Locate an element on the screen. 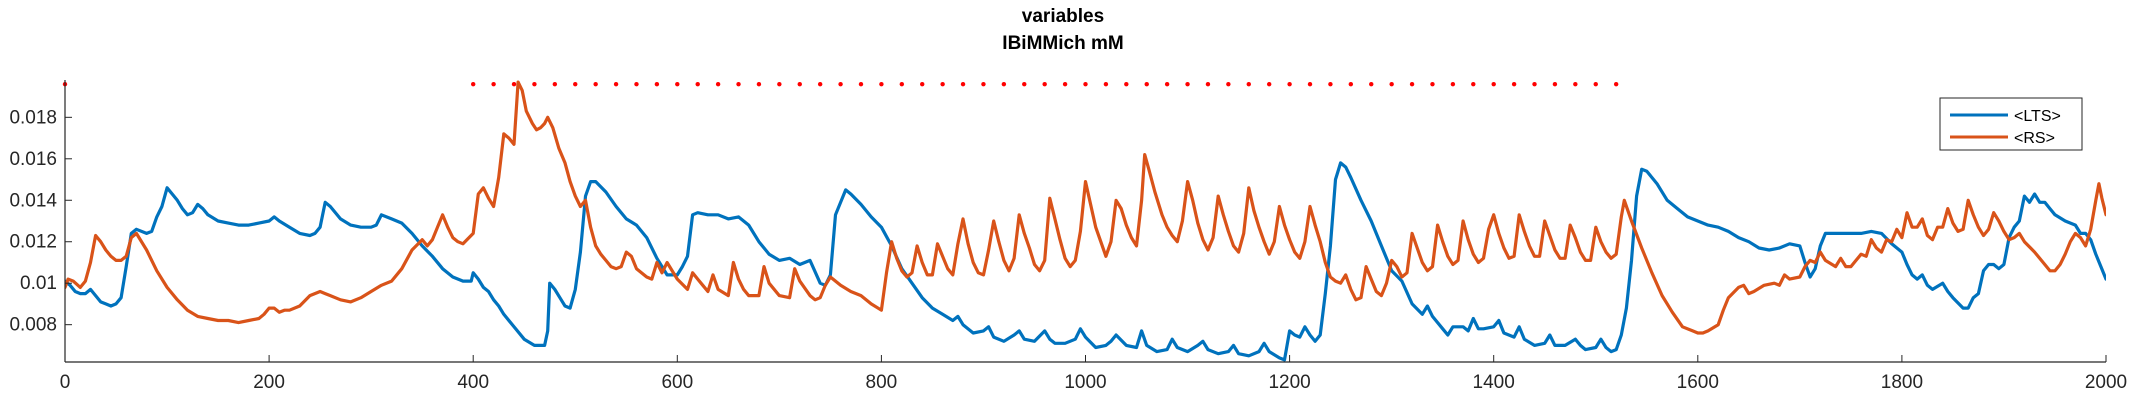 Image resolution: width=2133 pixels, height=400 pixels. y-ticks: 0.008 0.01 0.012 0.014 0.016 0.018 is located at coordinates (40, 221).